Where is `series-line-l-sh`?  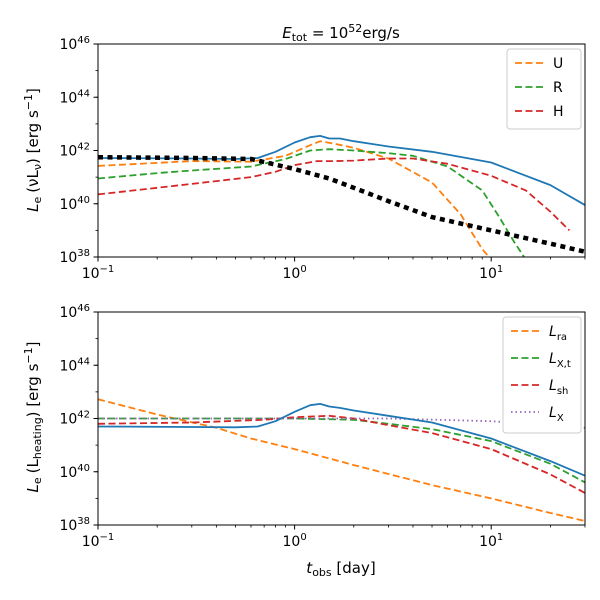
series-line-l-sh is located at coordinates (341, 454).